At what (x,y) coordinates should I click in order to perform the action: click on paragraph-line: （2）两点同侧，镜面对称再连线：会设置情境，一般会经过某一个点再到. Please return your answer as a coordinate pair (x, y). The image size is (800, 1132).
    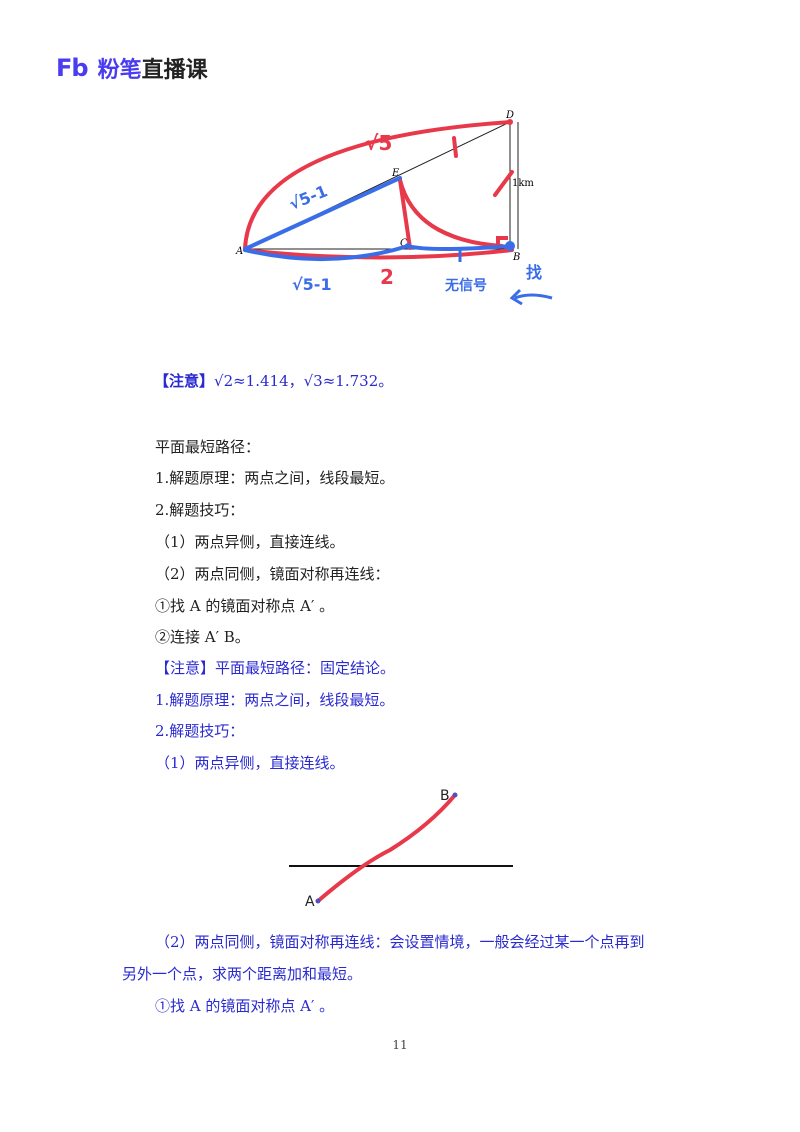
    Looking at the image, I should click on (400, 942).